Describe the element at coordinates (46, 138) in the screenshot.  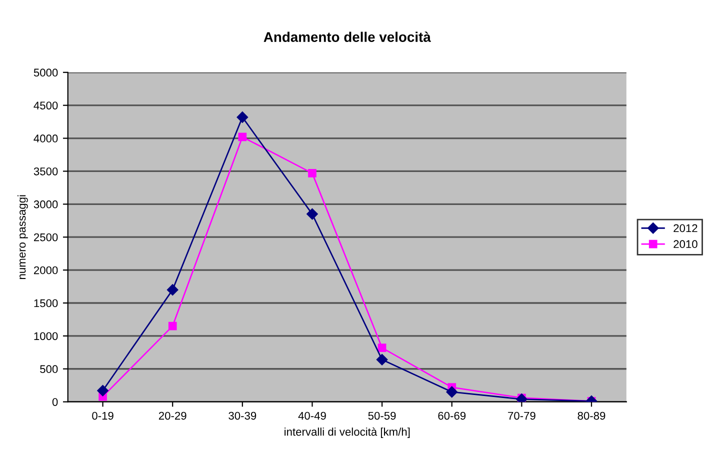
I see `y-tick-label: 4000` at that location.